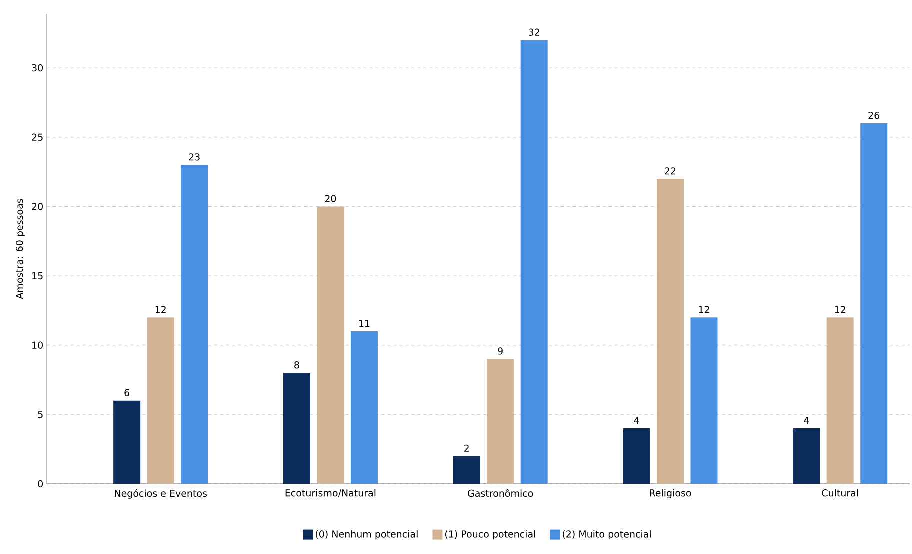  What do you see at coordinates (367, 535) in the screenshot?
I see `legend-label: (0) Nenhum potencial` at bounding box center [367, 535].